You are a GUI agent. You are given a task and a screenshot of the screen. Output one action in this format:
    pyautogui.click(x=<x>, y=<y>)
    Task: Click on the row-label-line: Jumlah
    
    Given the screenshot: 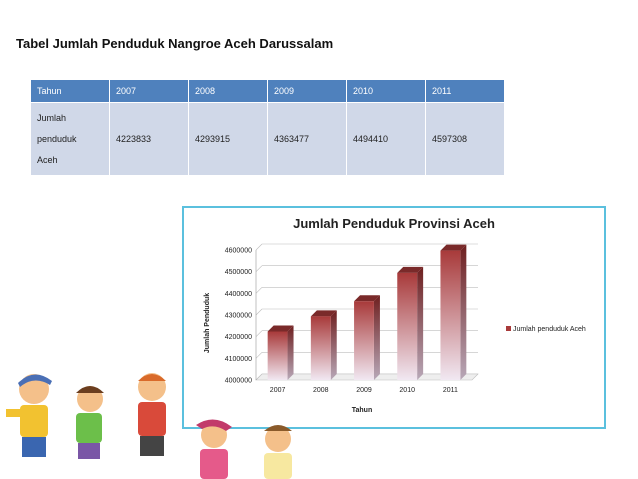 What is the action you would take?
    pyautogui.click(x=52, y=117)
    